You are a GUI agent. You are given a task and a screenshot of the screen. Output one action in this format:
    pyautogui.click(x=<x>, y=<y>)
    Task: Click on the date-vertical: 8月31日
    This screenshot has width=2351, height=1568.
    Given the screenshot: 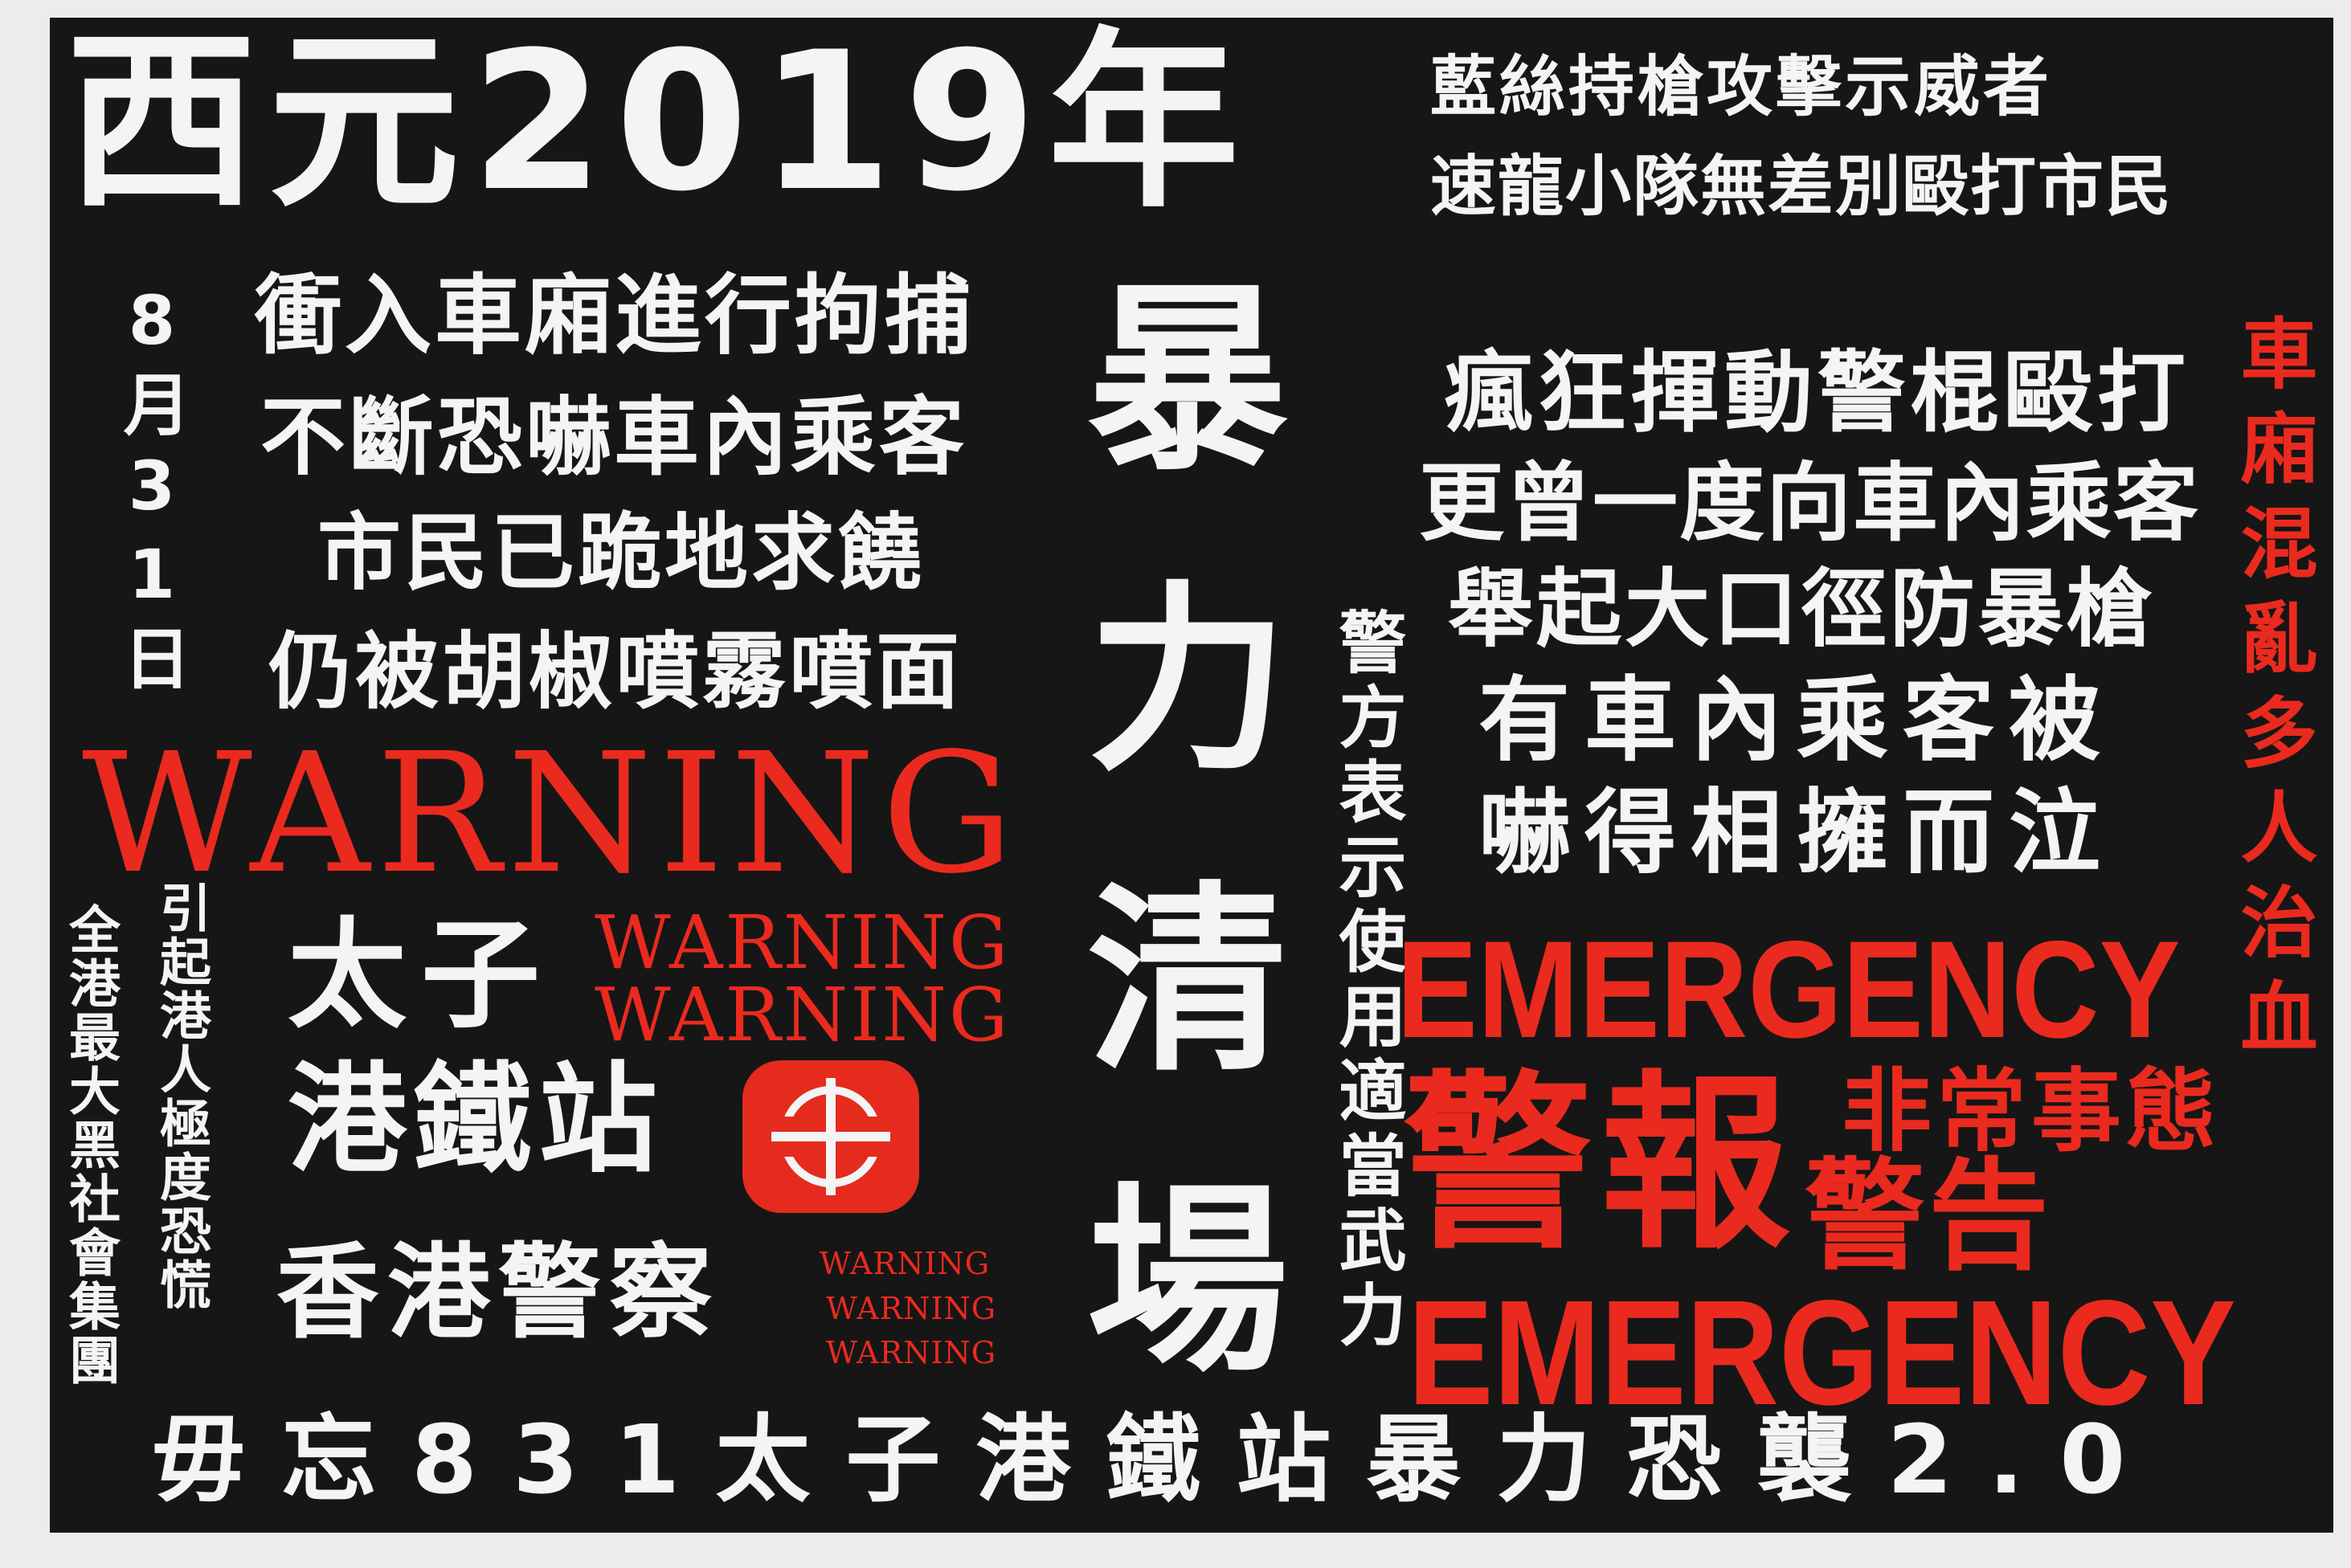 What is the action you would take?
    pyautogui.click(x=152, y=490)
    